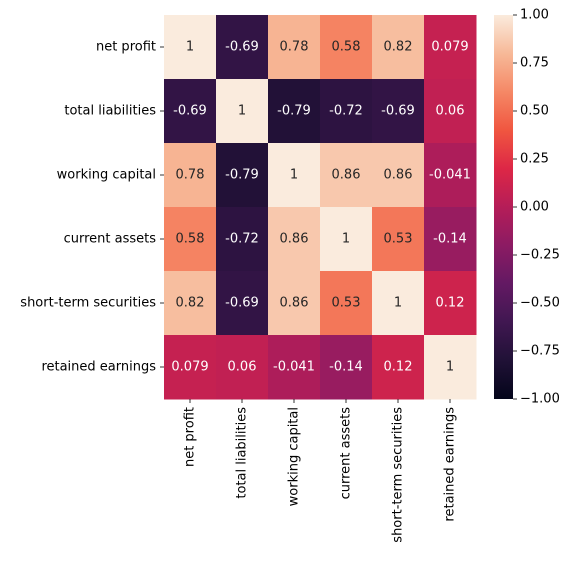 Image resolution: width=574 pixels, height=564 pixels. Describe the element at coordinates (110, 239) in the screenshot. I see `row-label: current assets` at that location.